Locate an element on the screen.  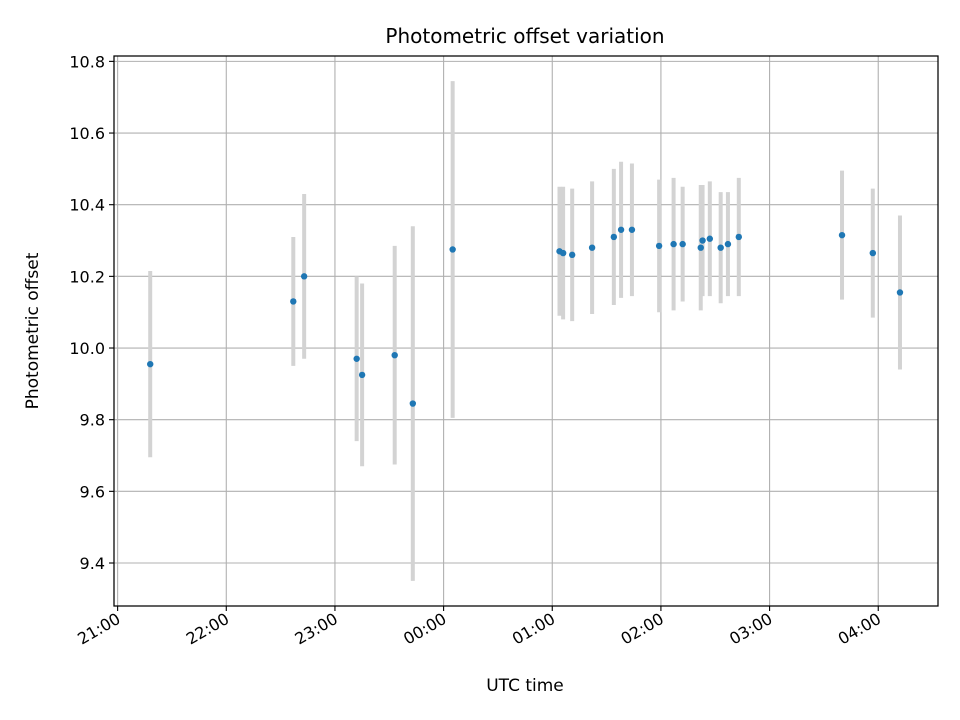
y-tick-label: 9.6 is located at coordinates (92, 491).